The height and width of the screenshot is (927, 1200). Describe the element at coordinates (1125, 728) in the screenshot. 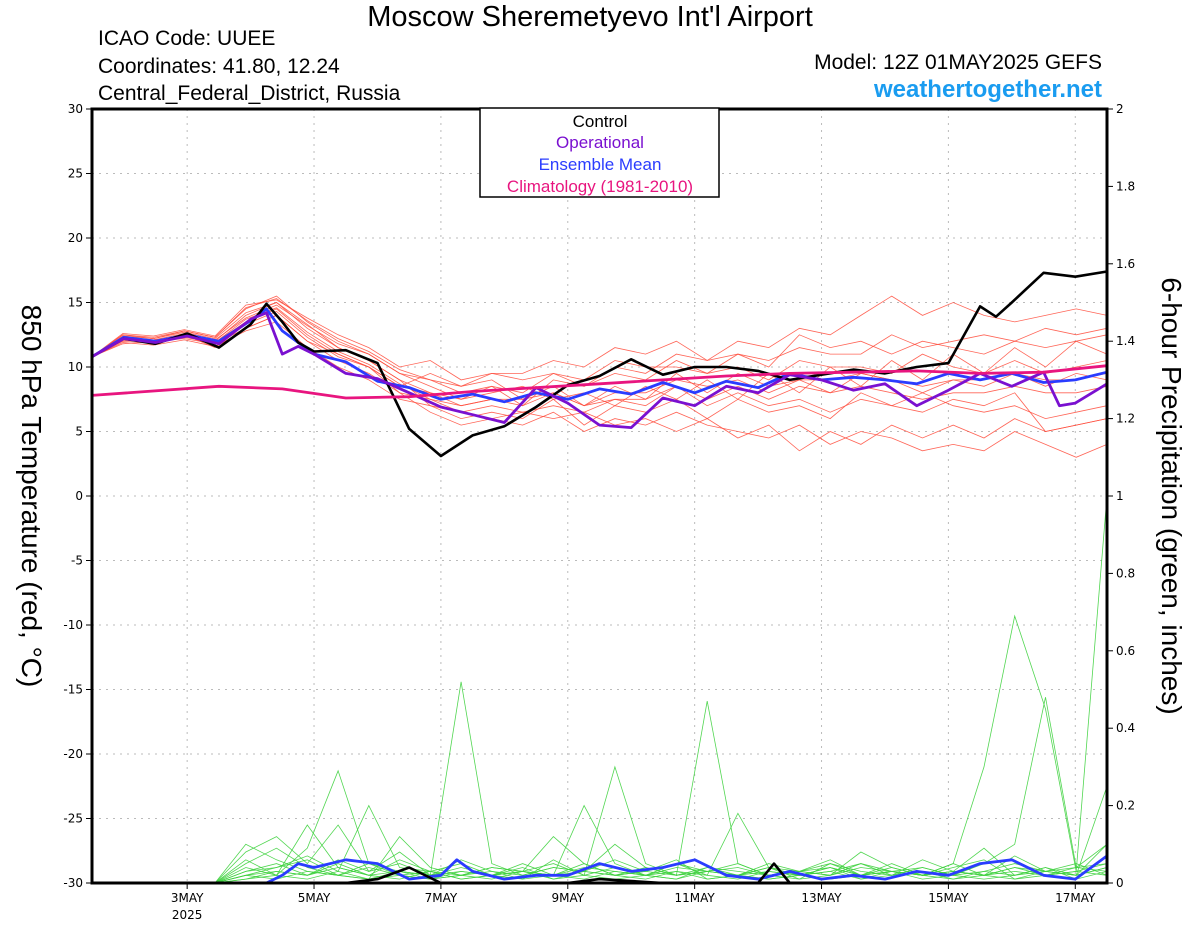

I see `right-tick-label: 0.4` at that location.